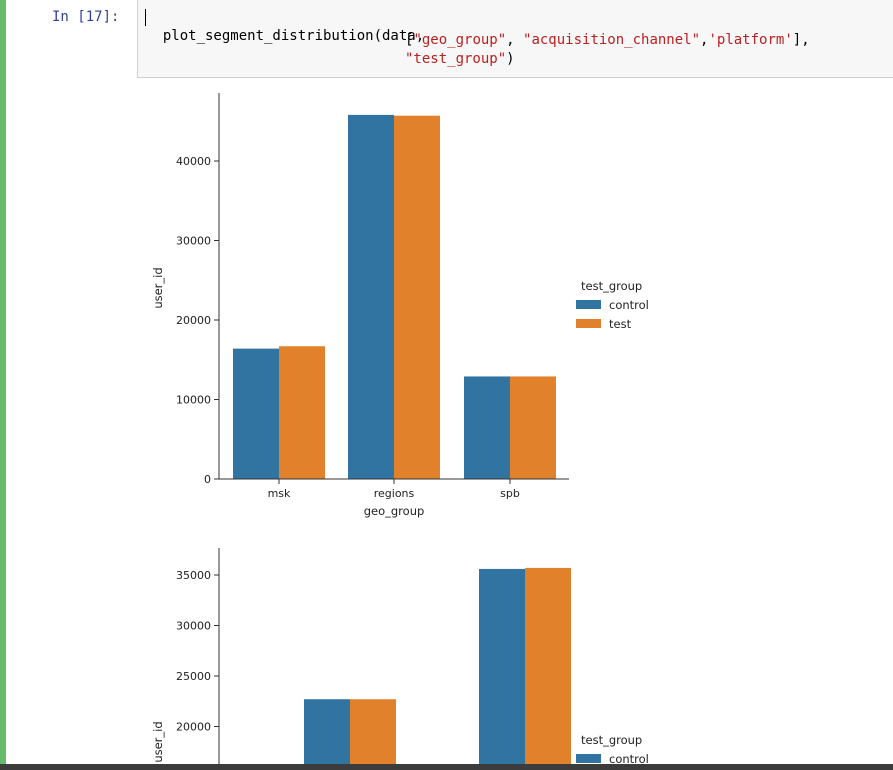 The image size is (893, 770). I want to click on bar-spb-control, so click(487, 427).